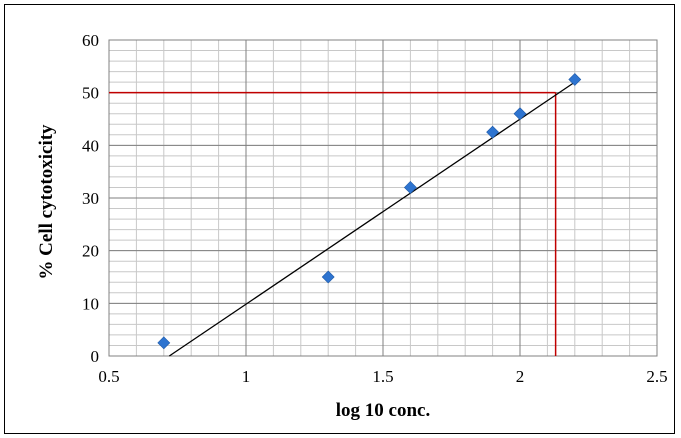 This screenshot has width=681, height=438. Describe the element at coordinates (90, 145) in the screenshot. I see `y-tick-label: 40` at that location.